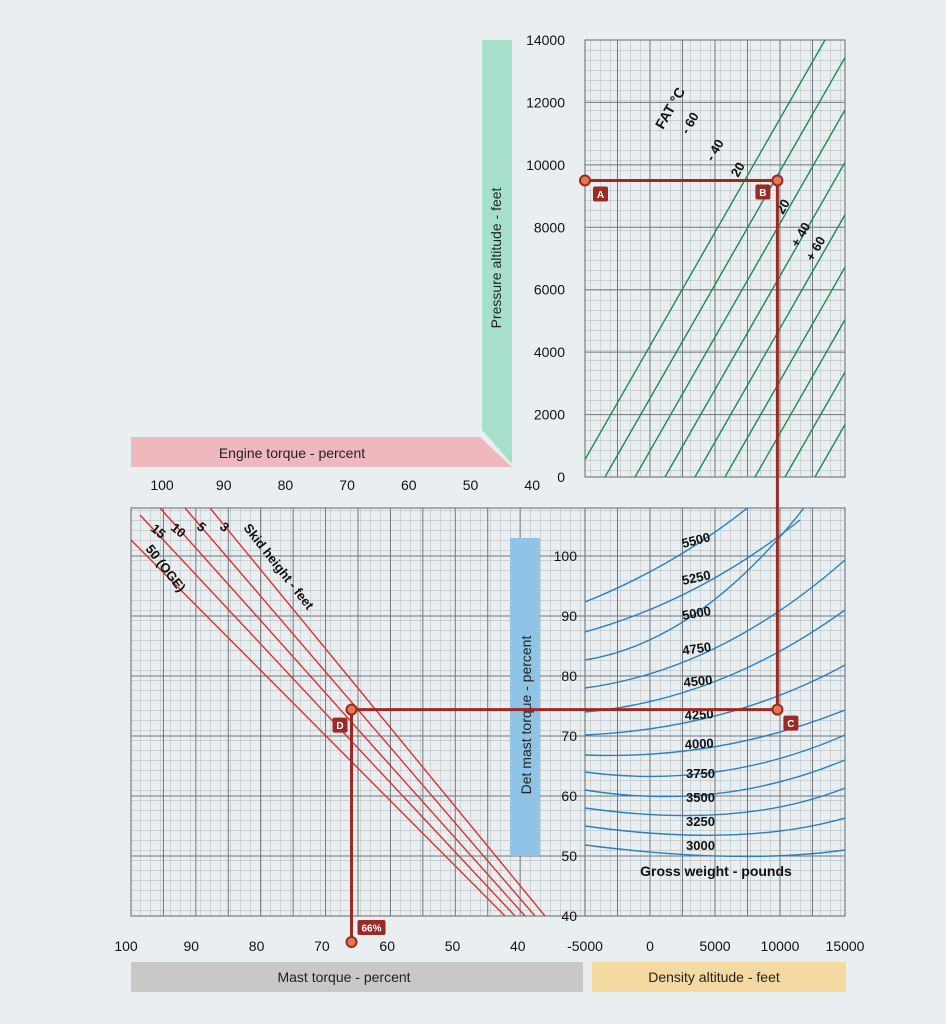 The image size is (946, 1024). I want to click on mt-tick-label: 60, so click(387, 946).